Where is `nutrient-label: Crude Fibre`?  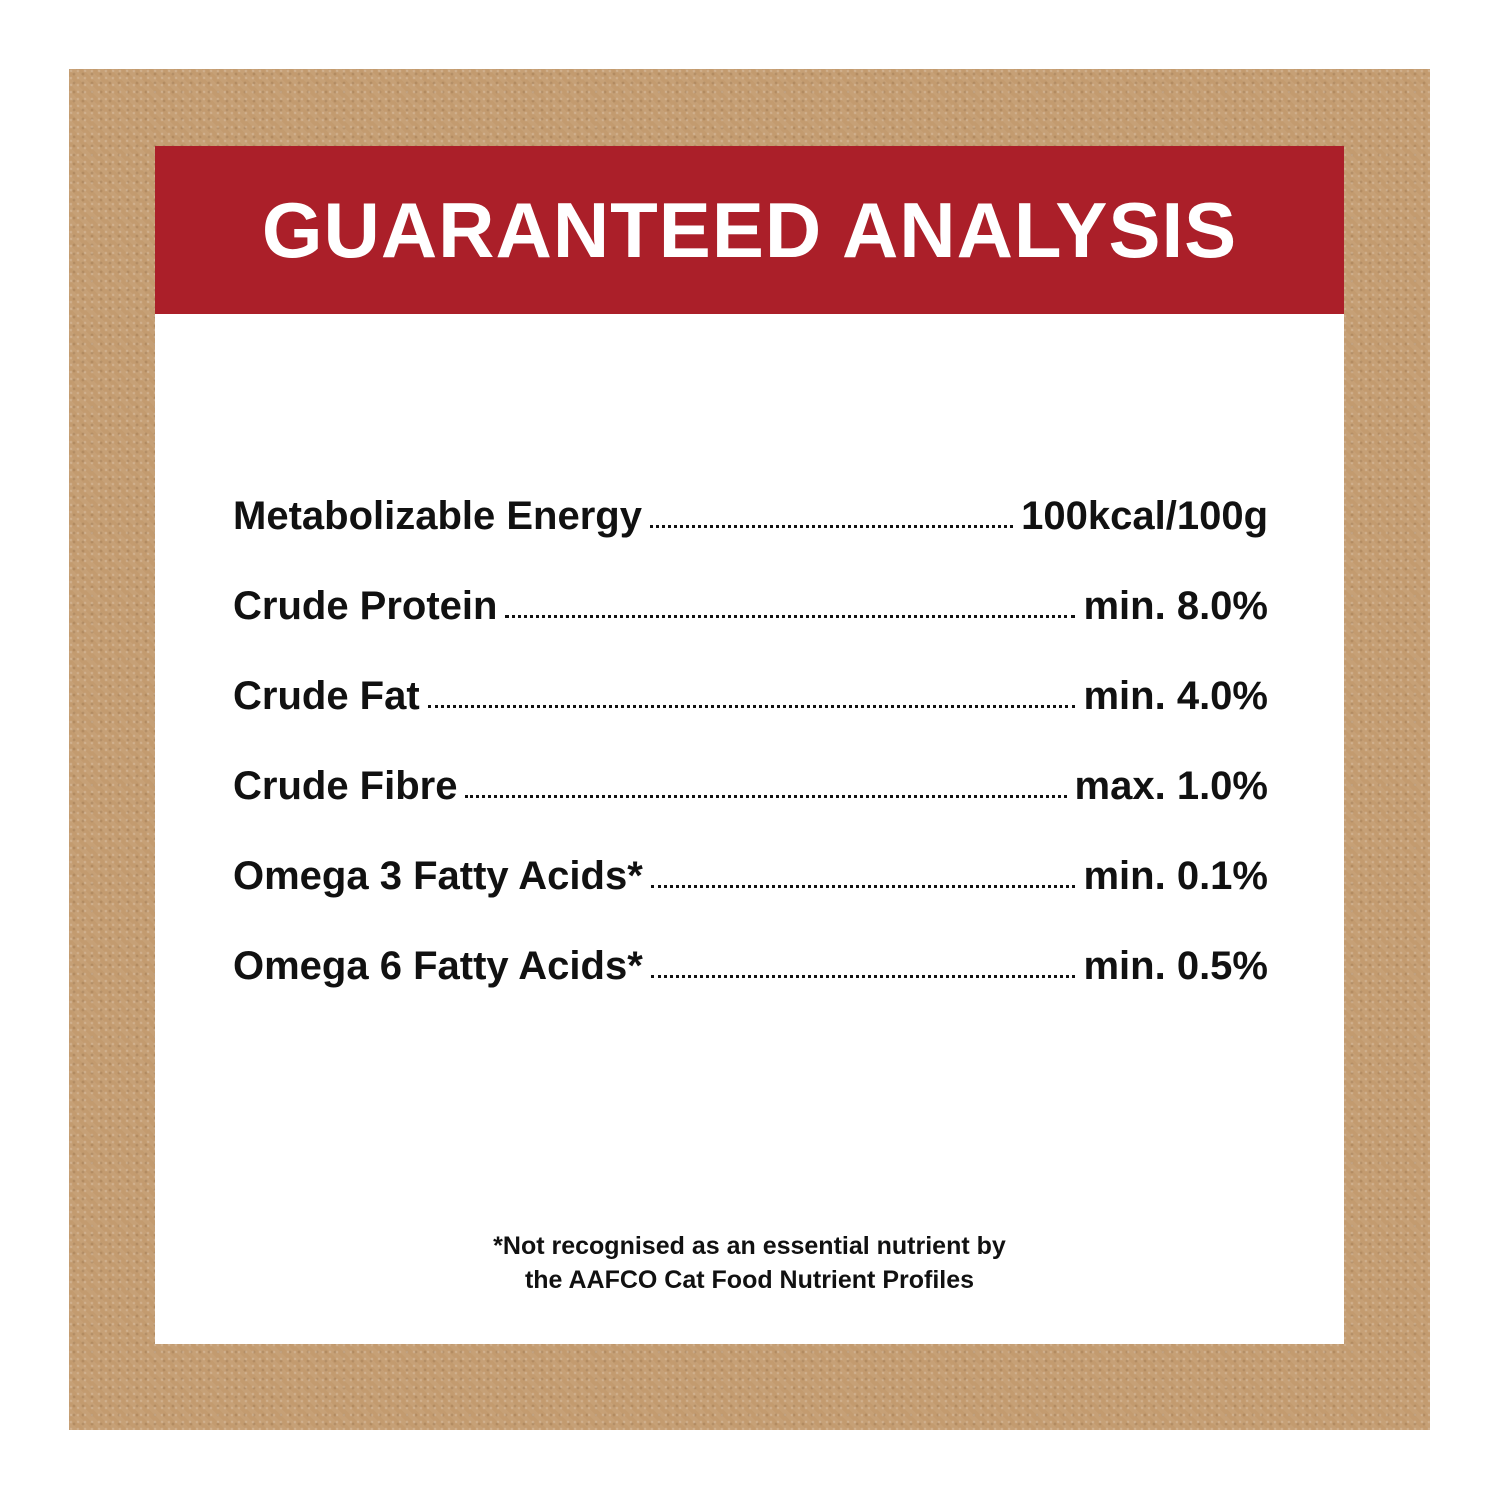
nutrient-label: Crude Fibre is located at coordinates (345, 786).